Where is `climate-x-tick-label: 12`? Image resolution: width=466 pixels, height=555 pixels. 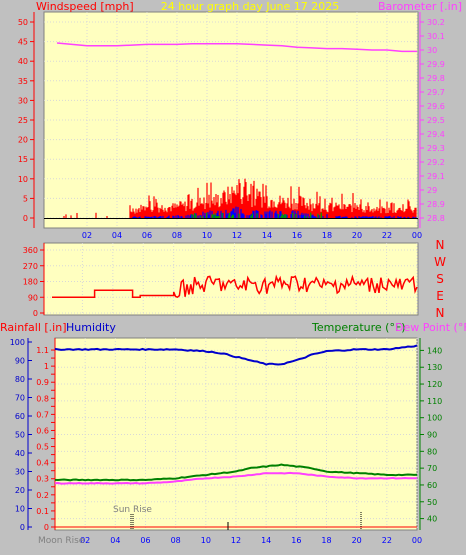
climate-x-tick-label: 12 is located at coordinates (236, 540).